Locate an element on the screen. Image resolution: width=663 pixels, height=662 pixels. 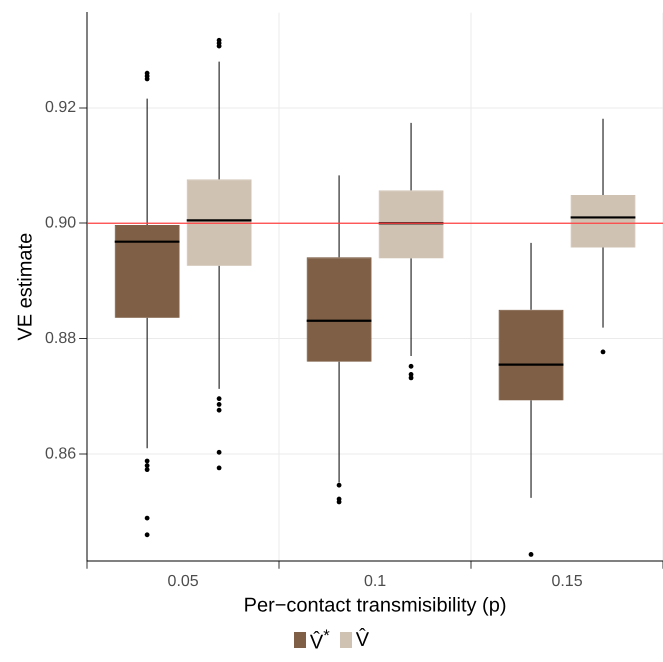
y-tick-label: 0.88 is located at coordinates (60, 339).